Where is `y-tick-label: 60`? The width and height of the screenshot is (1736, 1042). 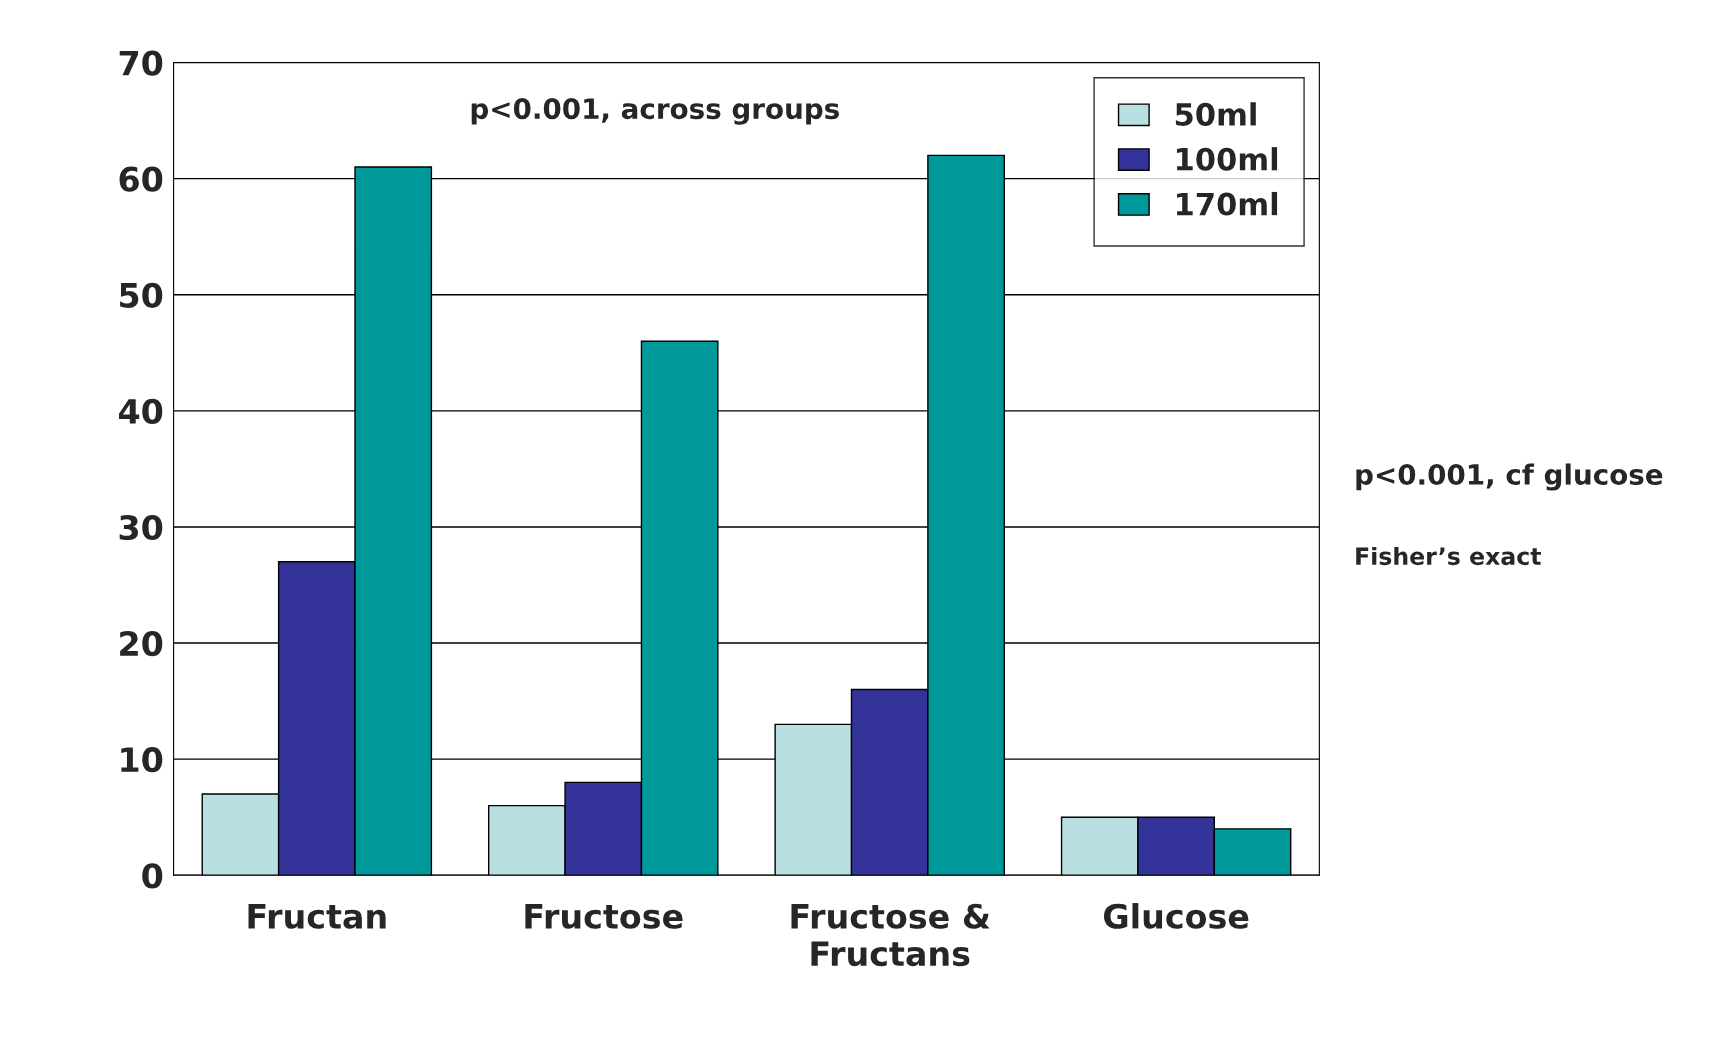 y-tick-label: 60 is located at coordinates (141, 179).